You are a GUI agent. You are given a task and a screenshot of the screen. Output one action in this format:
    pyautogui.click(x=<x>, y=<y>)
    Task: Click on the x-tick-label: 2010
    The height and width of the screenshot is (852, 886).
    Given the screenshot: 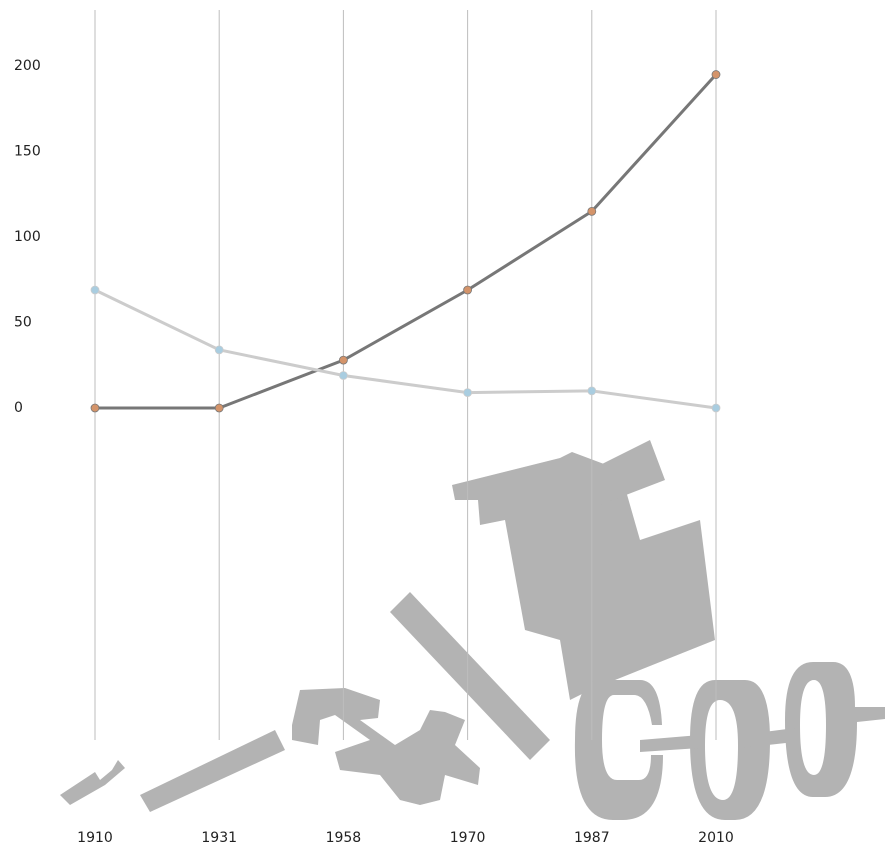 What is the action you would take?
    pyautogui.click(x=716, y=838)
    